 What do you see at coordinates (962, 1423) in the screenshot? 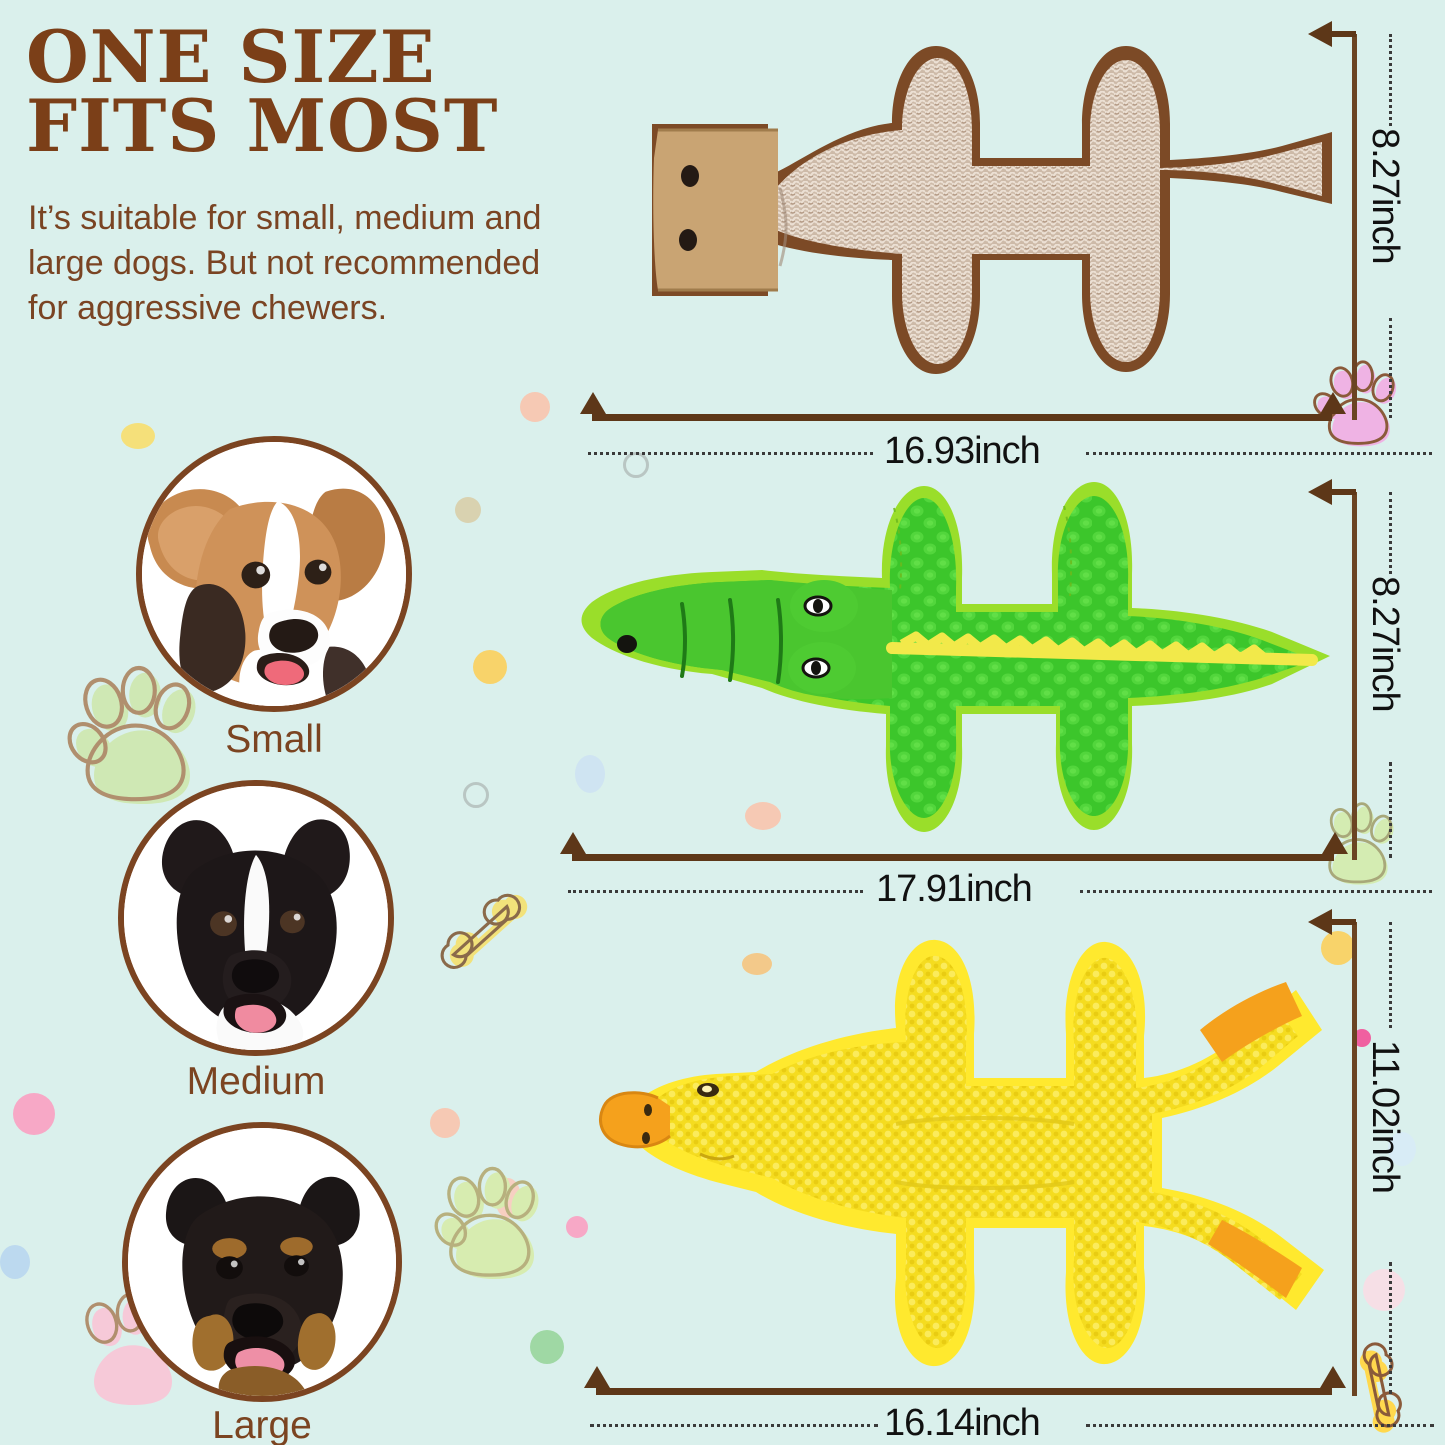
I see `dimension-label-width-3: 16.14inch` at bounding box center [962, 1423].